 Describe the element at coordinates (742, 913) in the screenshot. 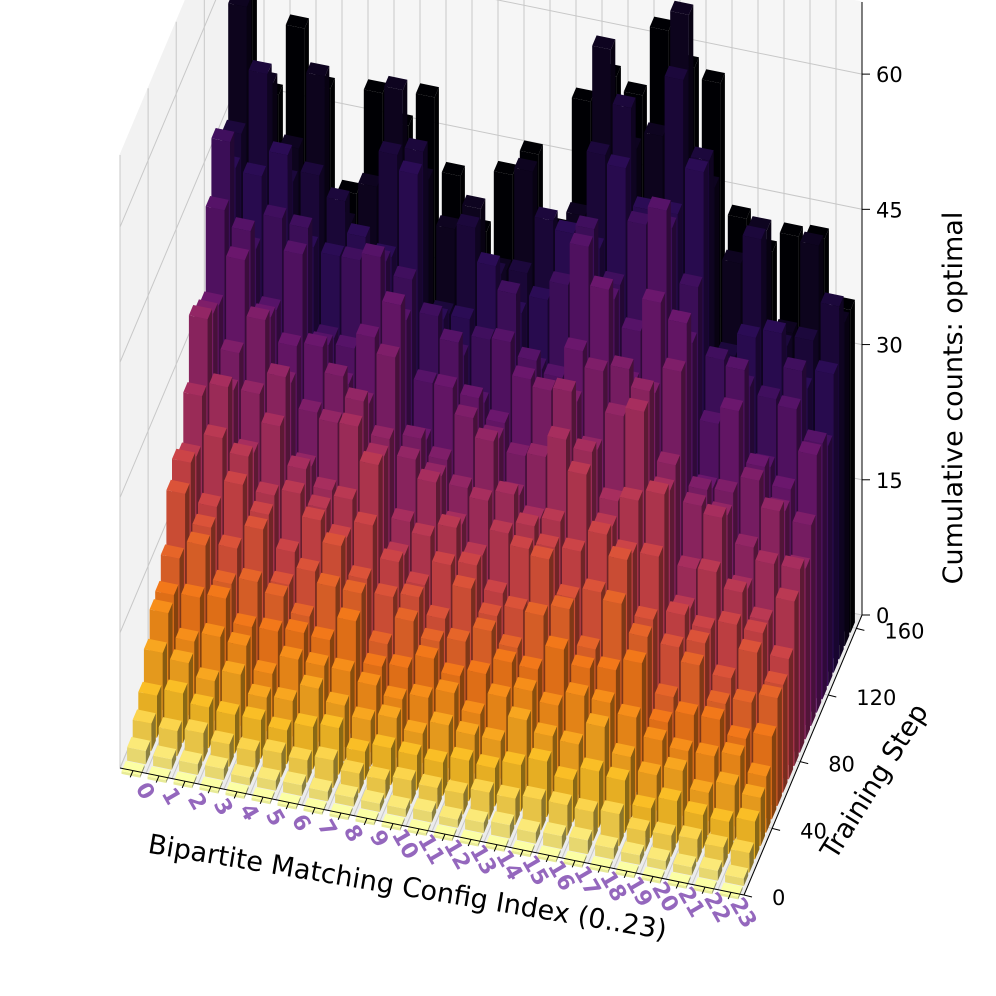

I see `x-tick-label: 23` at that location.